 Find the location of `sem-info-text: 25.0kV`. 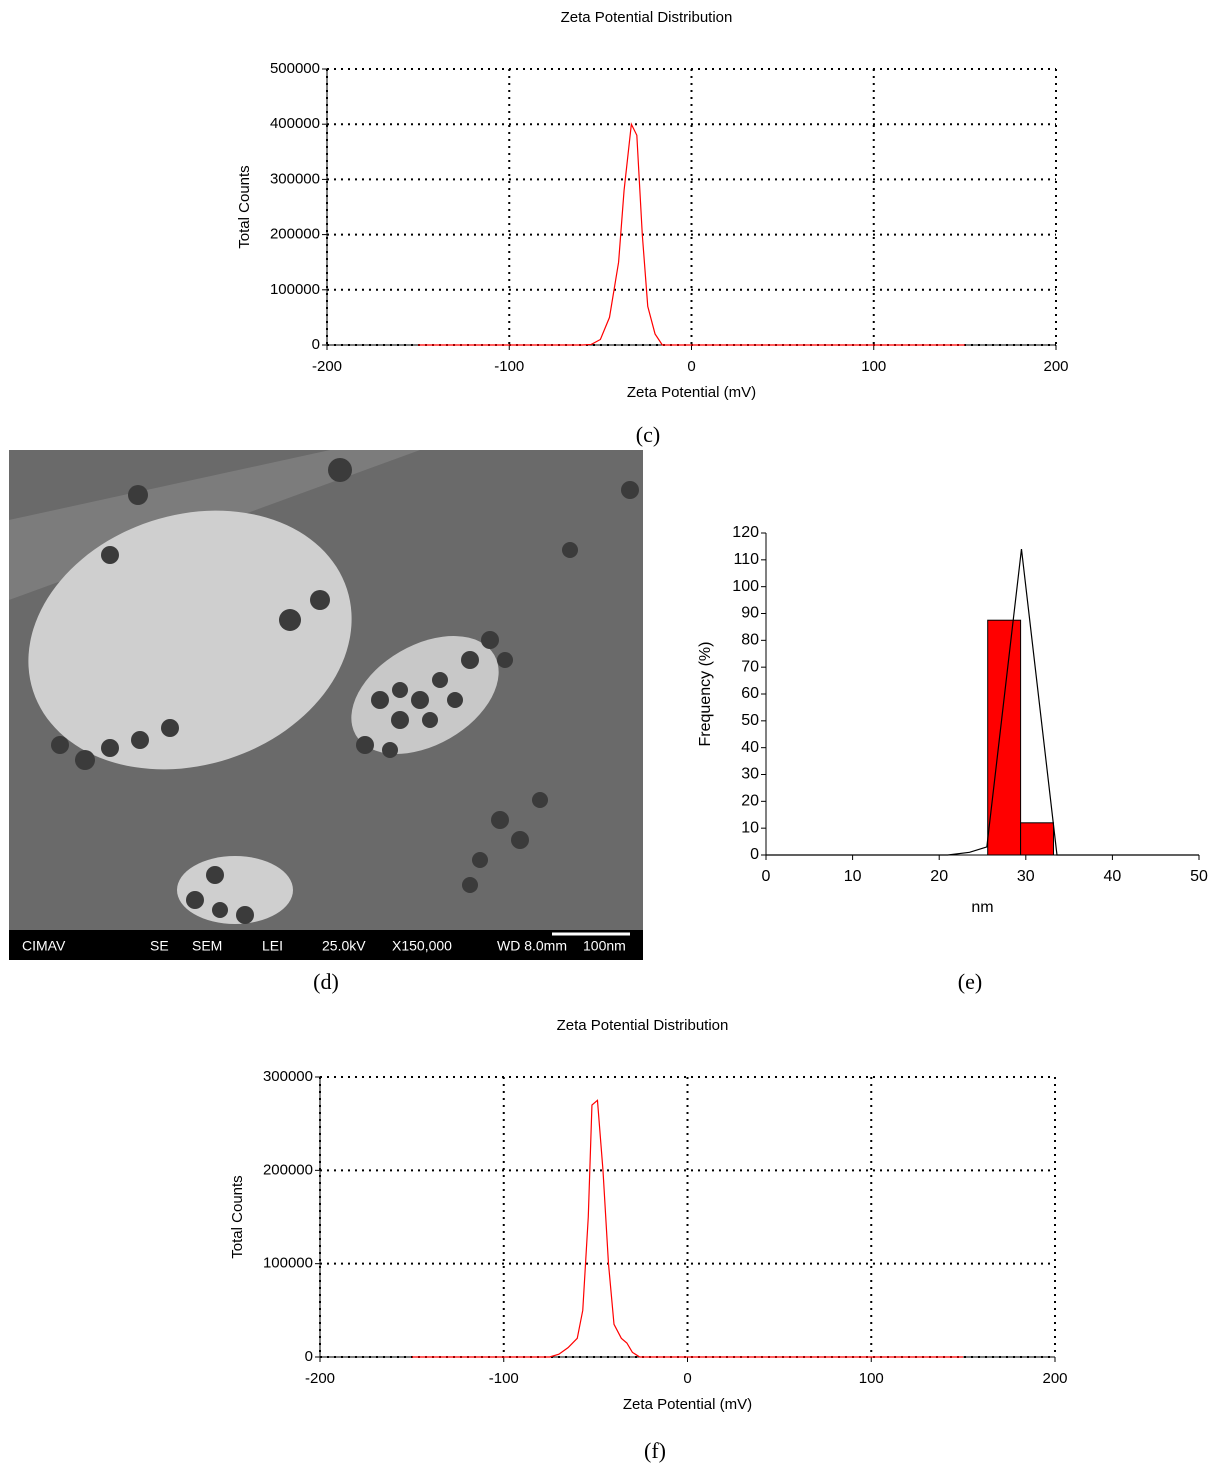

sem-info-text: 25.0kV is located at coordinates (344, 946).